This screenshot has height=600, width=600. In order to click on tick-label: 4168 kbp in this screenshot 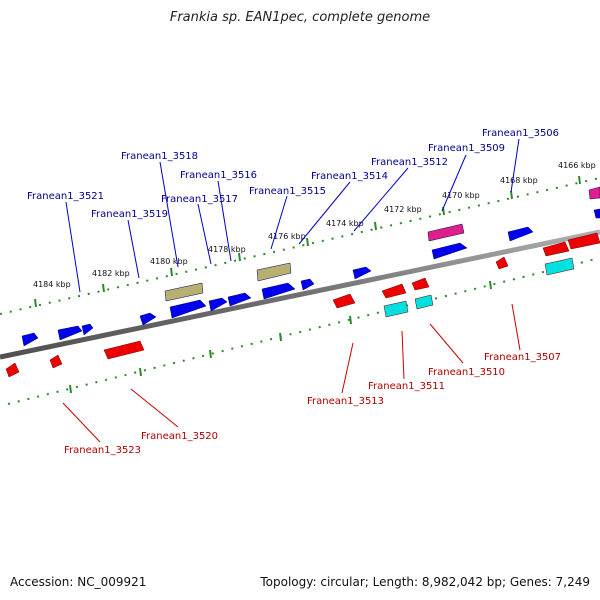, I will do `click(519, 180)`.